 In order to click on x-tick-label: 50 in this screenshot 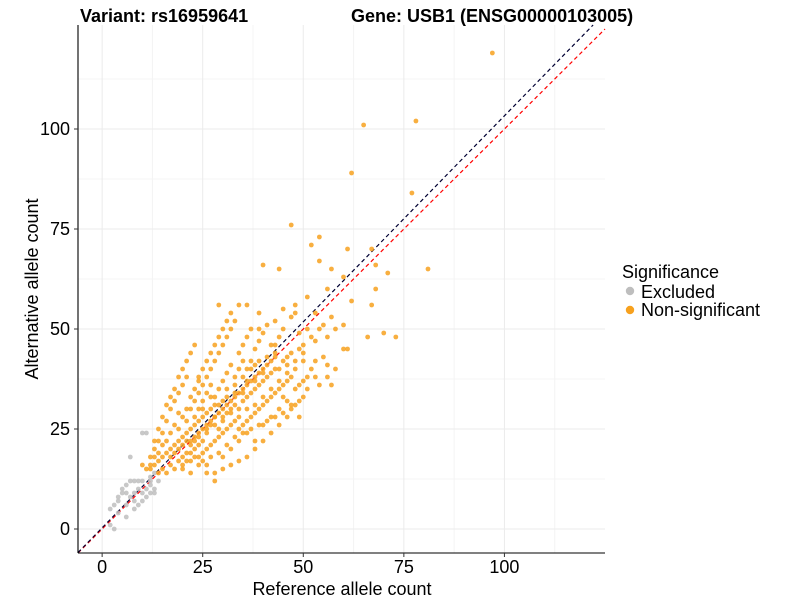, I will do `click(303, 567)`.